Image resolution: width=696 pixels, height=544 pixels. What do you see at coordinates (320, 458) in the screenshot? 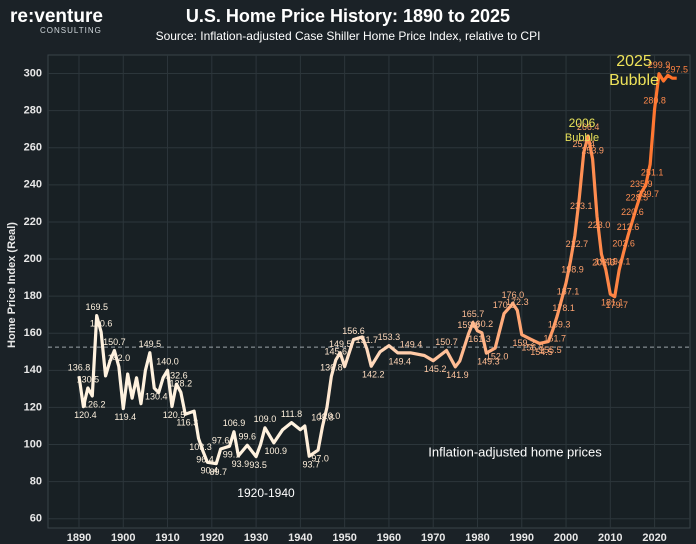
I see `data-label: 97.0` at bounding box center [320, 458].